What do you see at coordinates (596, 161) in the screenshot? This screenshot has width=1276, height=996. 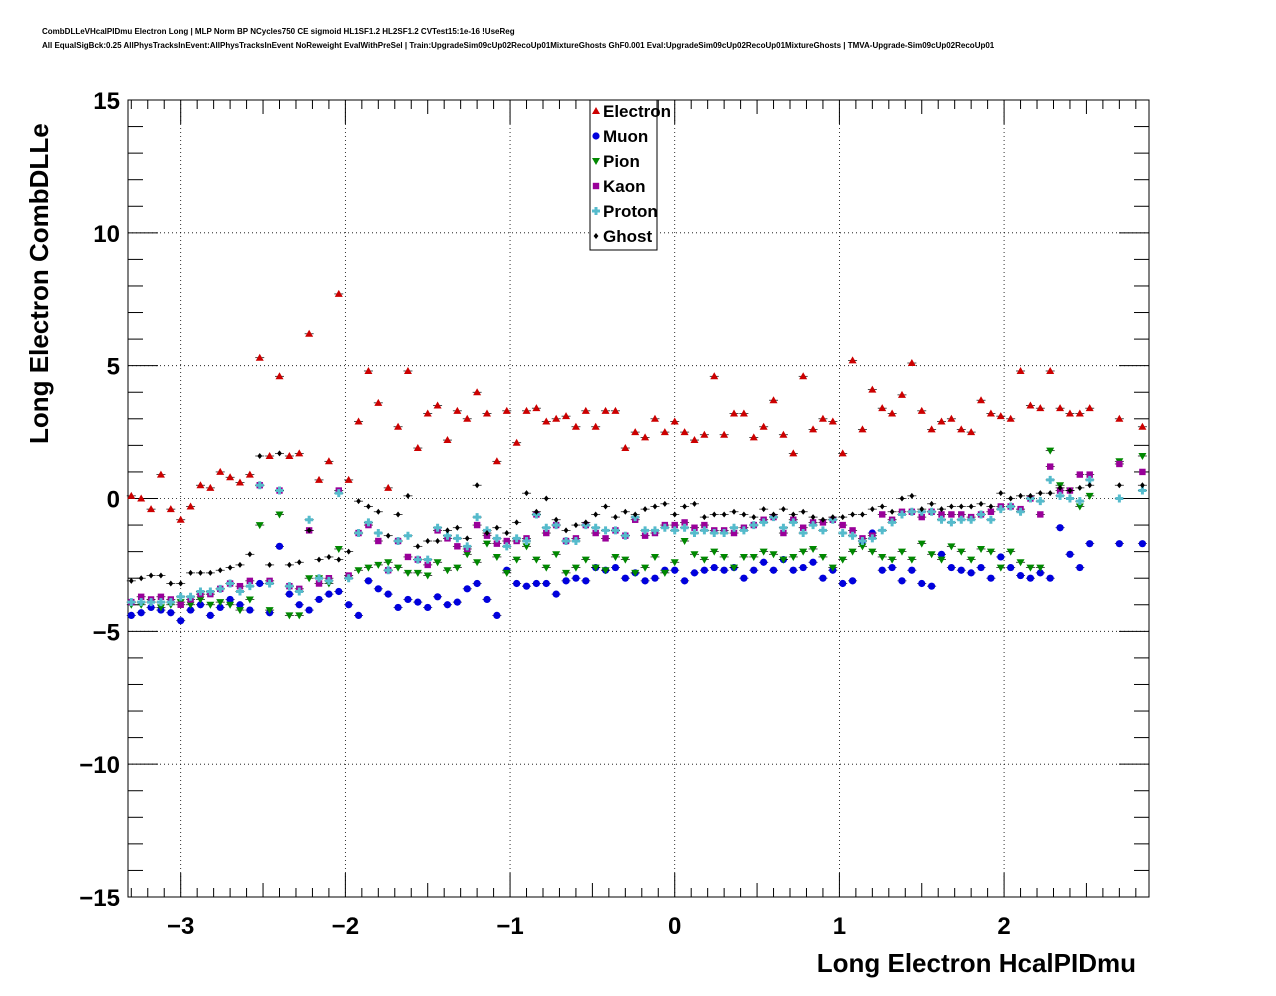 I see `legend-marker-pion` at bounding box center [596, 161].